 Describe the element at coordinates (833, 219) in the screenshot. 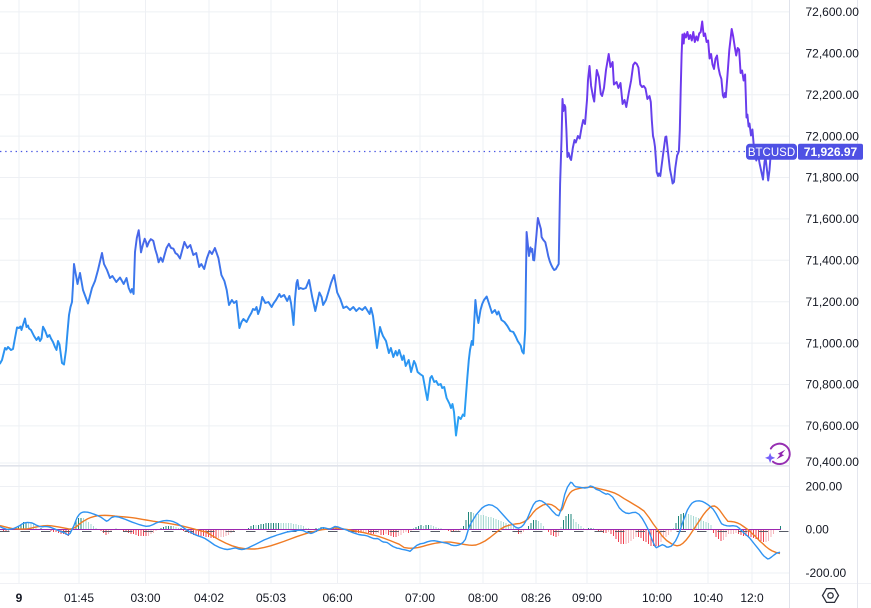

I see `svg-text: 71,600.00` at that location.